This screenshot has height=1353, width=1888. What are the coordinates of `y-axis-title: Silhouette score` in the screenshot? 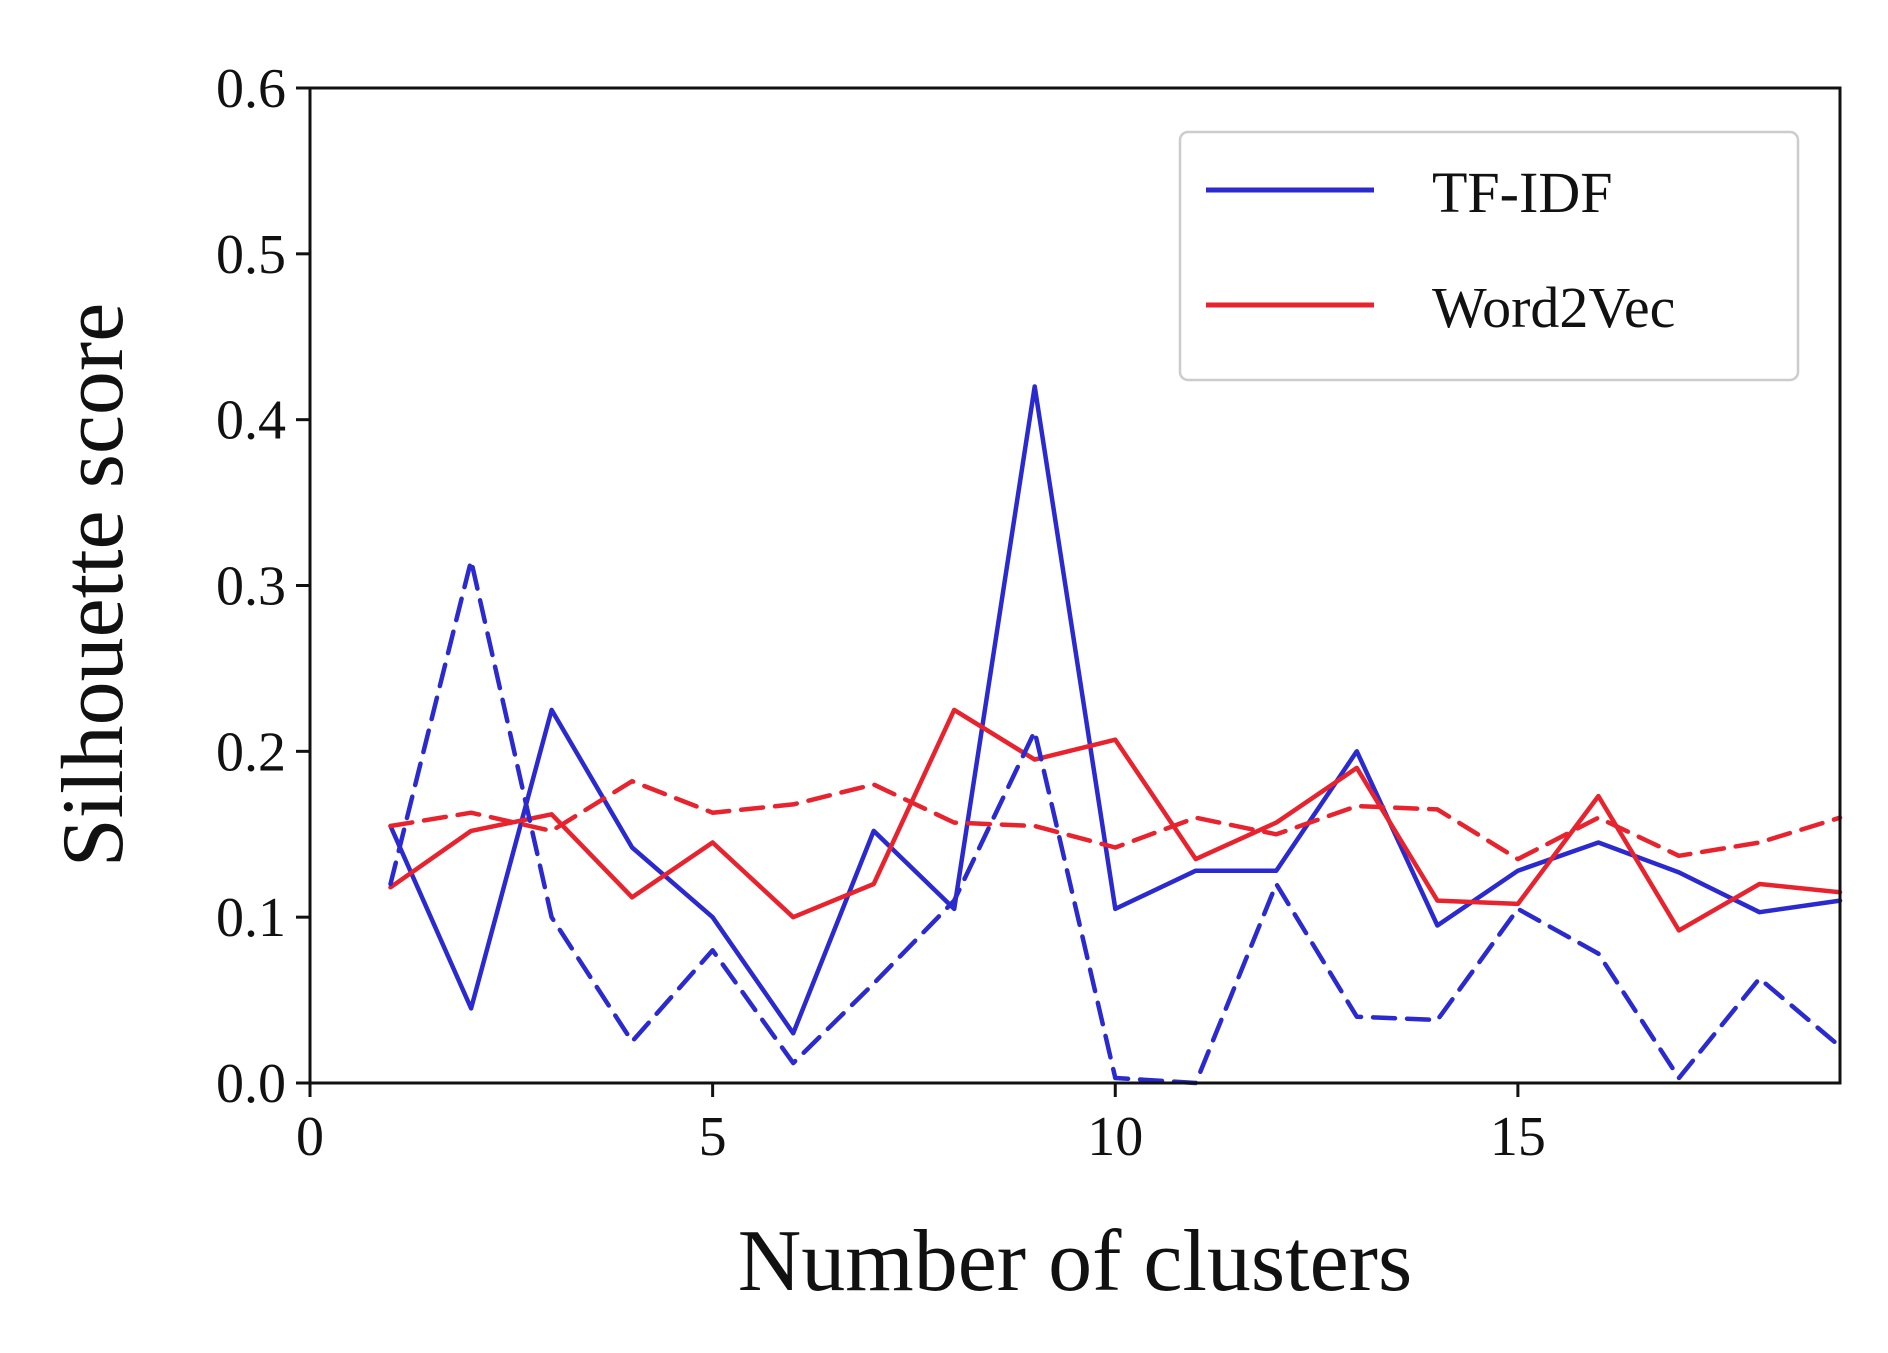 It's located at (93, 585).